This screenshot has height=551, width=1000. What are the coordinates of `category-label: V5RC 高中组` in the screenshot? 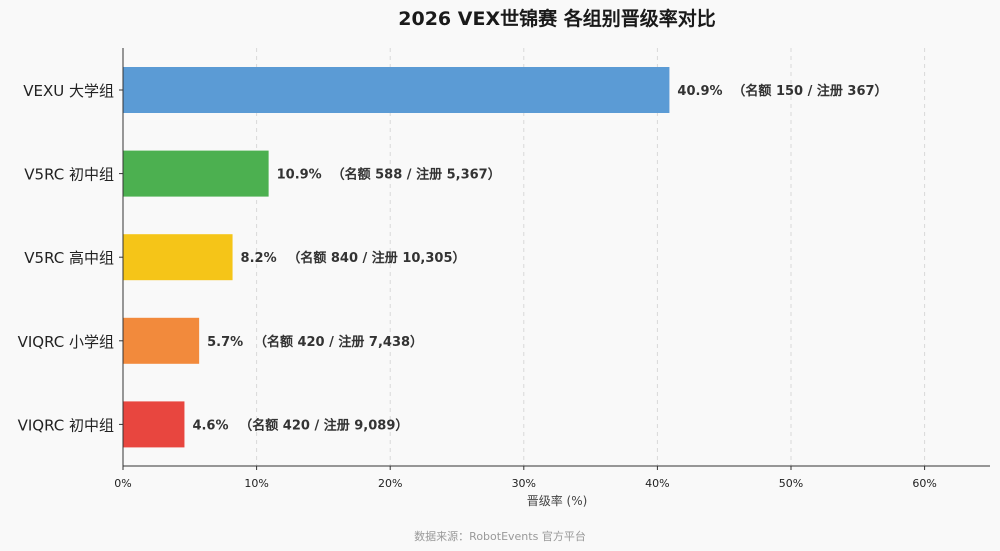 It's located at (69, 258).